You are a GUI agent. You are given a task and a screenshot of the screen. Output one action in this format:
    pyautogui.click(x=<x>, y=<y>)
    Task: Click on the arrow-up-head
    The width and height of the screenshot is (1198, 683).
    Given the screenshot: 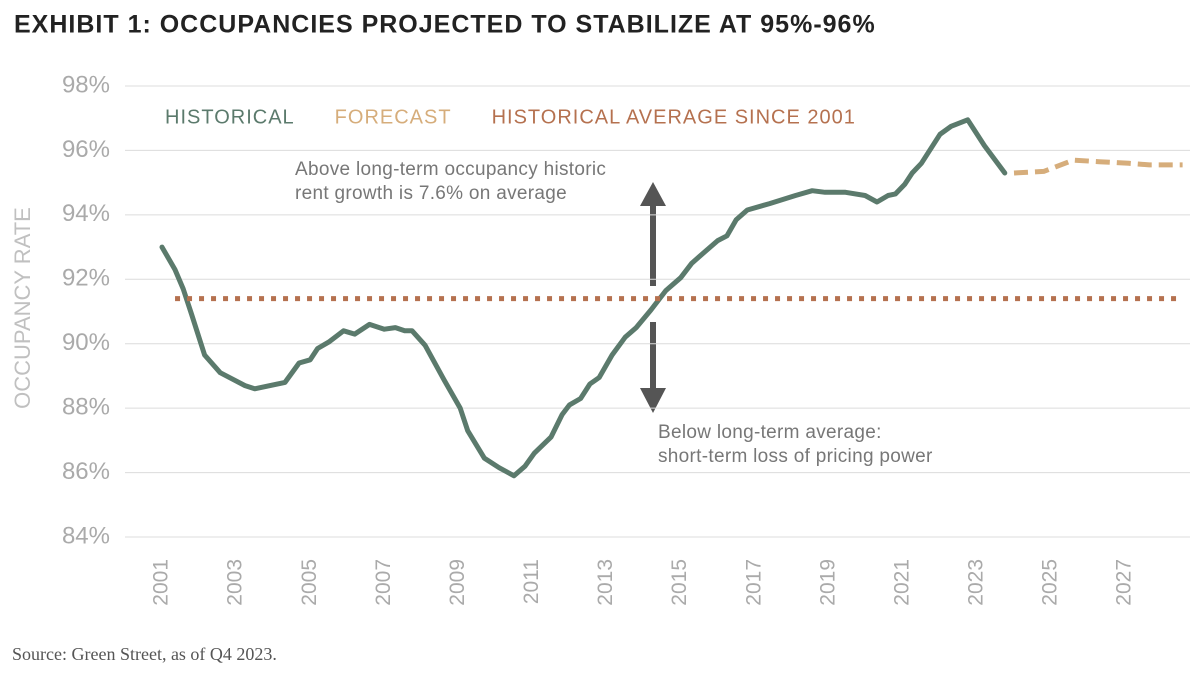 What is the action you would take?
    pyautogui.click(x=653, y=194)
    